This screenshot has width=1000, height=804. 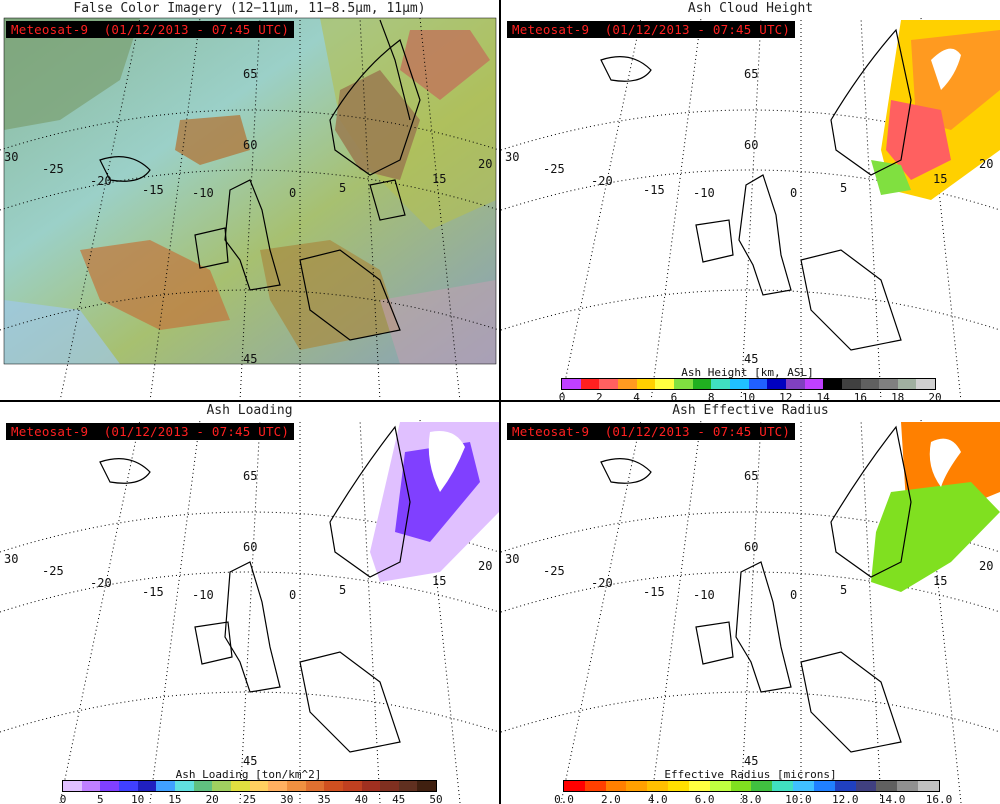 What do you see at coordinates (750, 774) in the screenshot?
I see `colorbar-title: Effective Radius [microns]` at bounding box center [750, 774].